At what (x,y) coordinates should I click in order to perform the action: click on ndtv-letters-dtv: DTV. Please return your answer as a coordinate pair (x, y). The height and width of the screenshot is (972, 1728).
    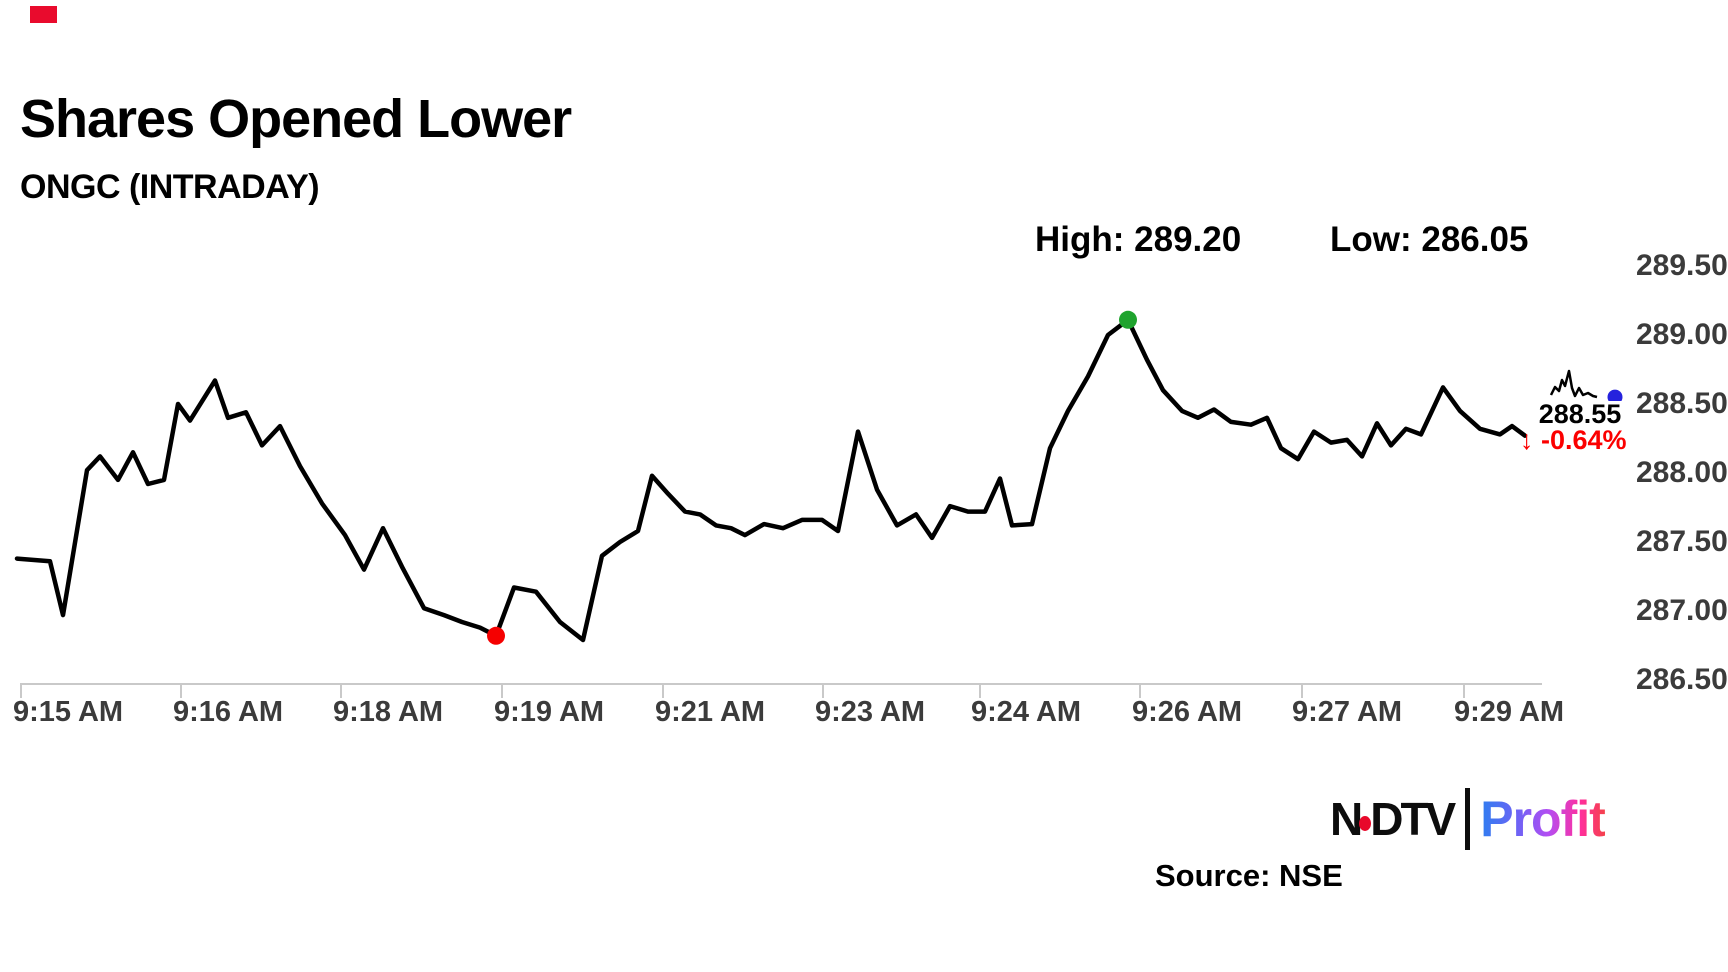
    Looking at the image, I should click on (1413, 819).